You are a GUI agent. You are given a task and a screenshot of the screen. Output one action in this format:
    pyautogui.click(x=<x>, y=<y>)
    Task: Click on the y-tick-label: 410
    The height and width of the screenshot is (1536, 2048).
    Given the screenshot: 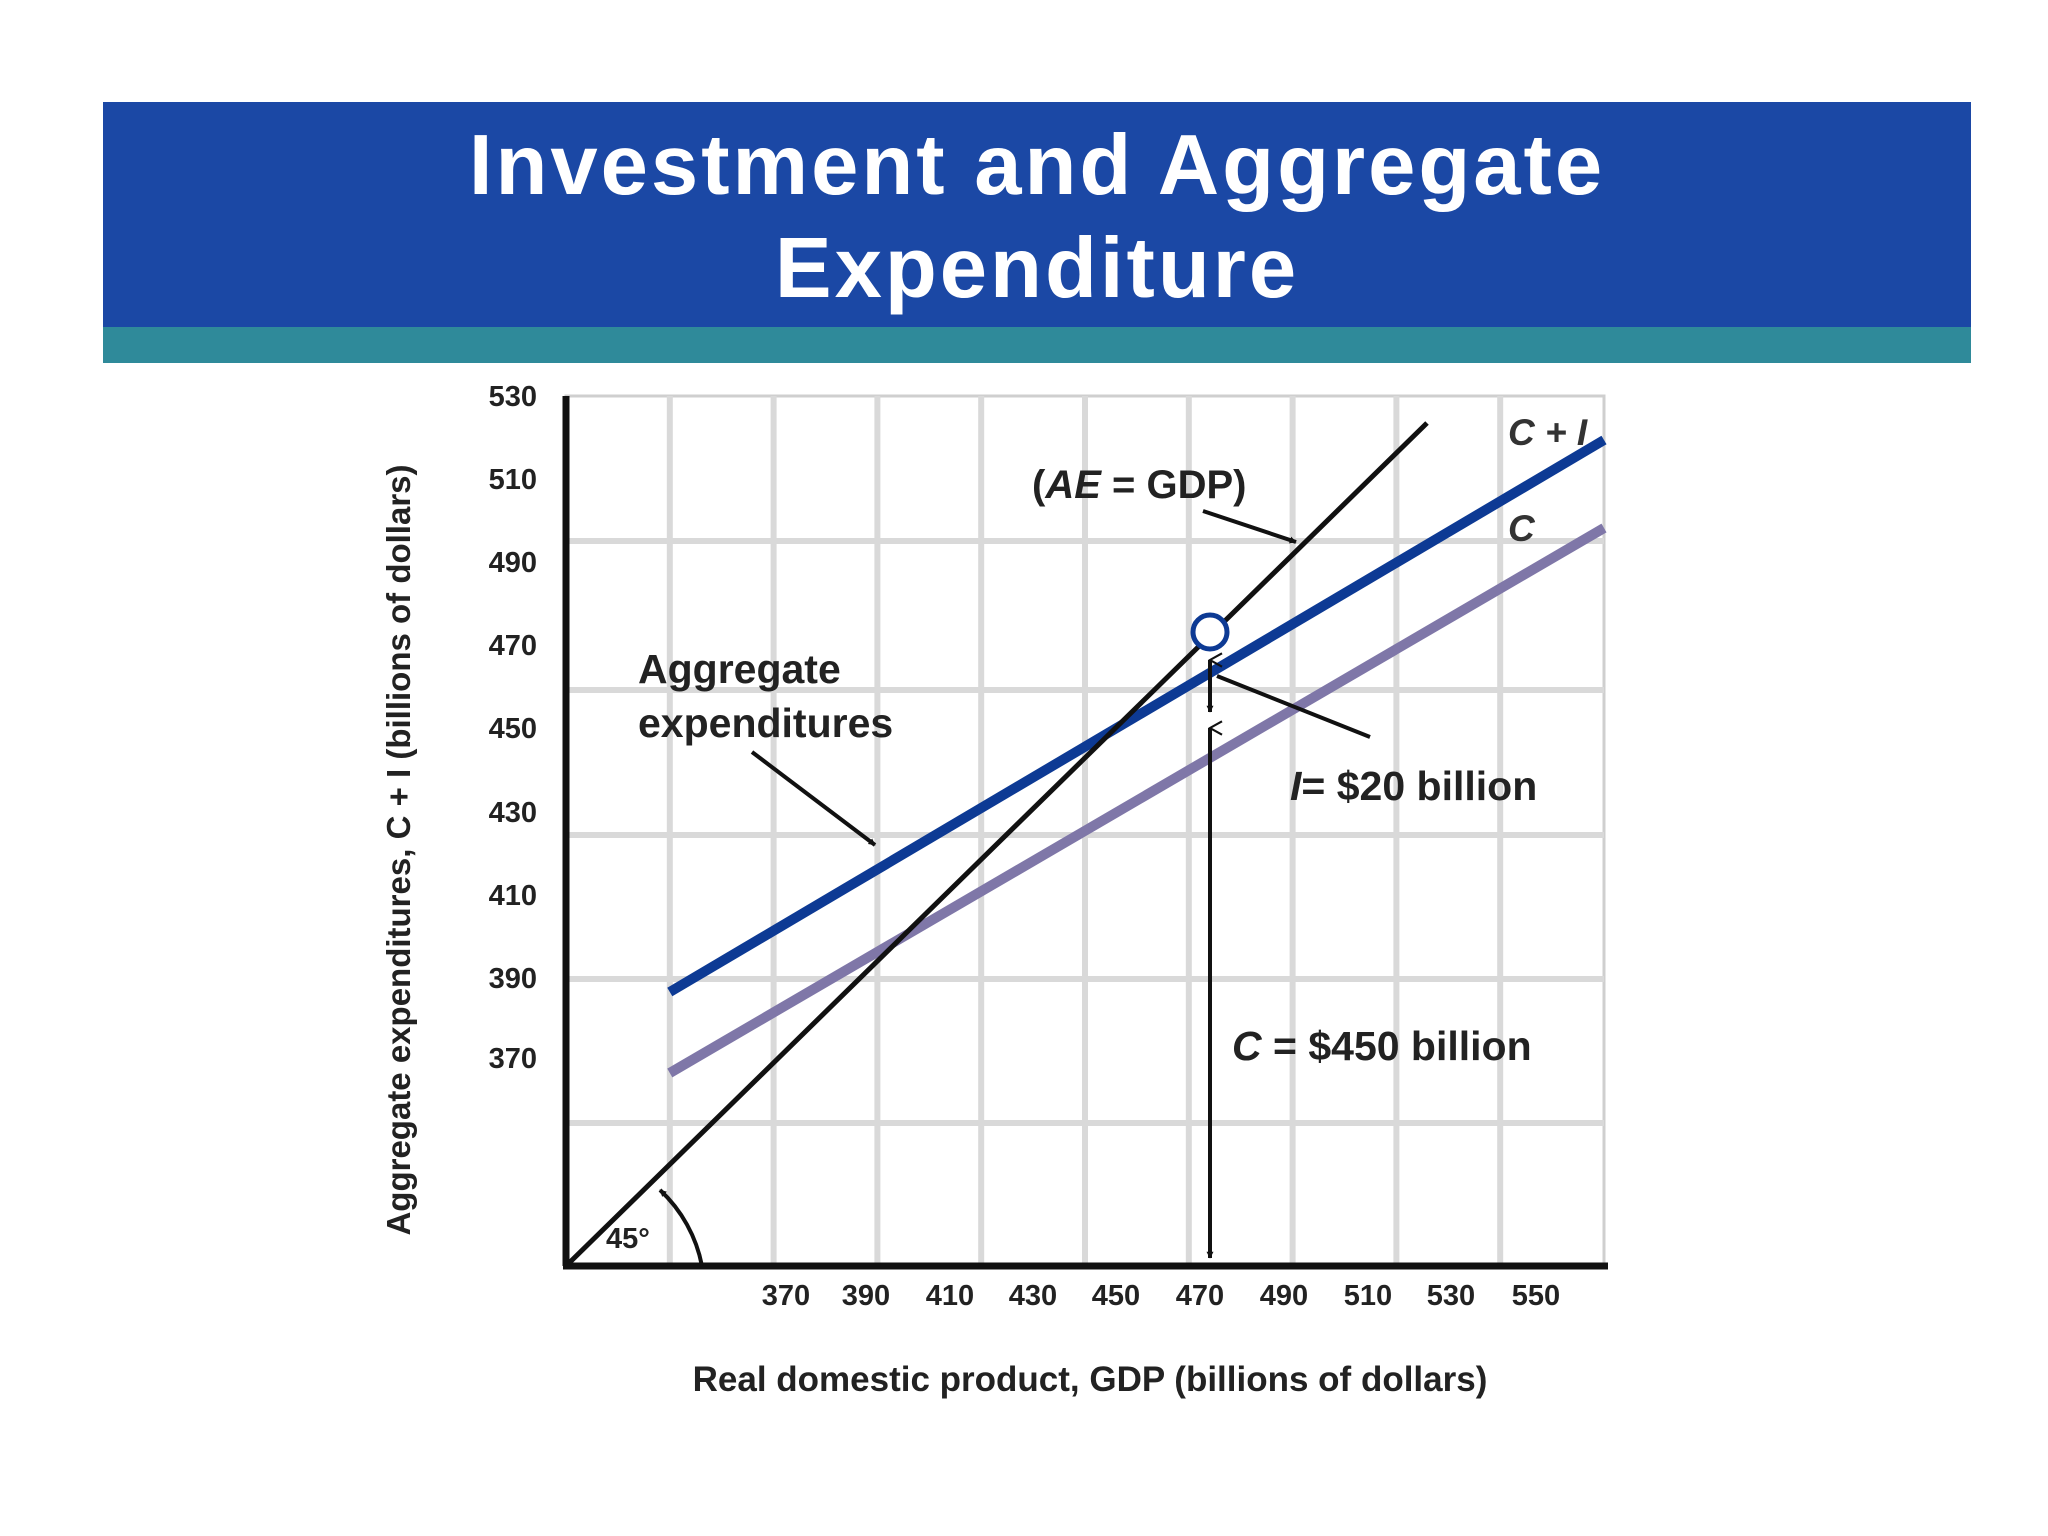 What is the action you would take?
    pyautogui.click(x=513, y=896)
    